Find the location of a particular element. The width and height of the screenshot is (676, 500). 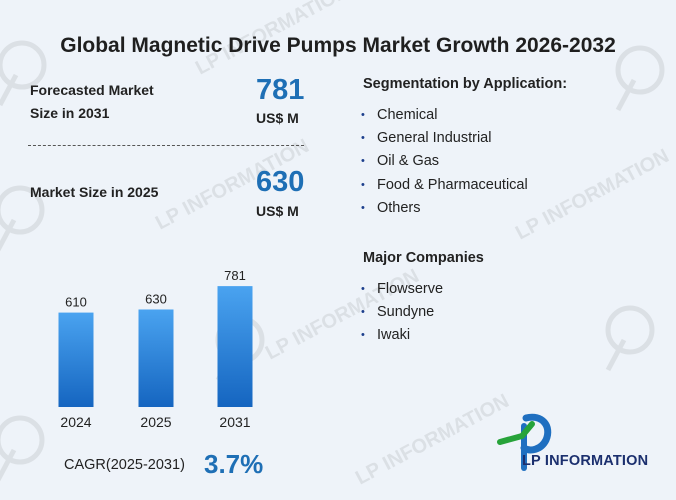

company-item: • Flowserve is located at coordinates (402, 289).